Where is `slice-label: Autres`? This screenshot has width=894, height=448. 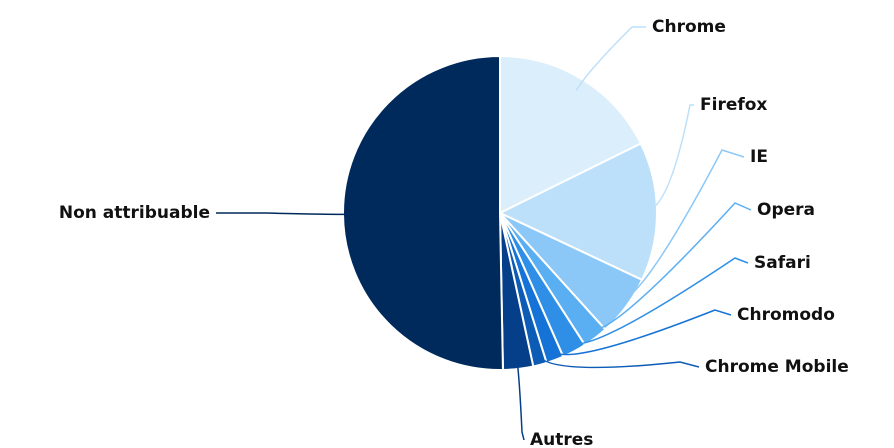
slice-label: Autres is located at coordinates (561, 439).